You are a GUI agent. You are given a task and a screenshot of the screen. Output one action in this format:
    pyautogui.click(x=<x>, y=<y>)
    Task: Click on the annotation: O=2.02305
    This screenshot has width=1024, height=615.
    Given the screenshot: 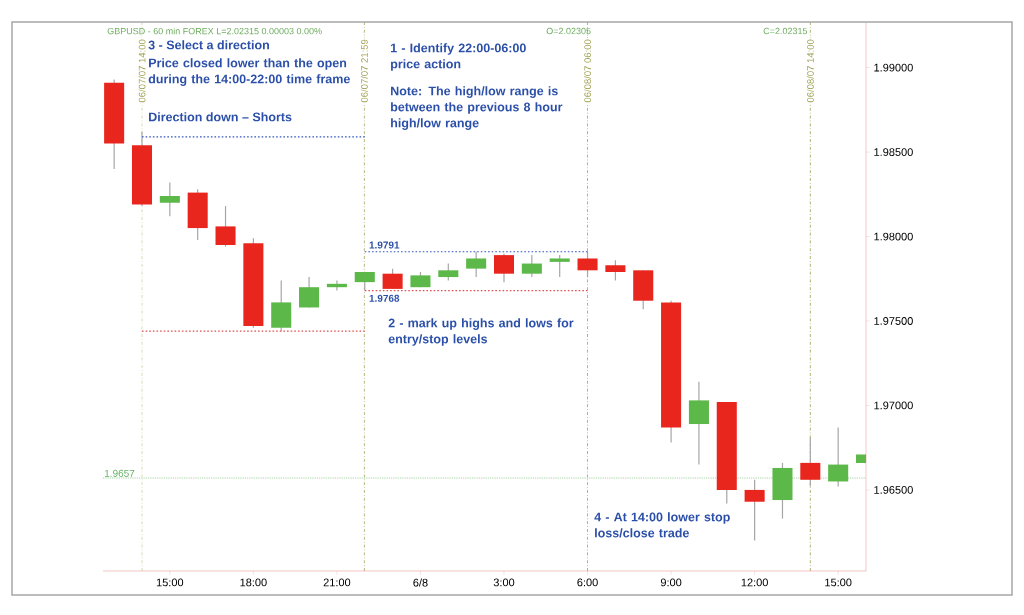 What is the action you would take?
    pyautogui.click(x=568, y=31)
    